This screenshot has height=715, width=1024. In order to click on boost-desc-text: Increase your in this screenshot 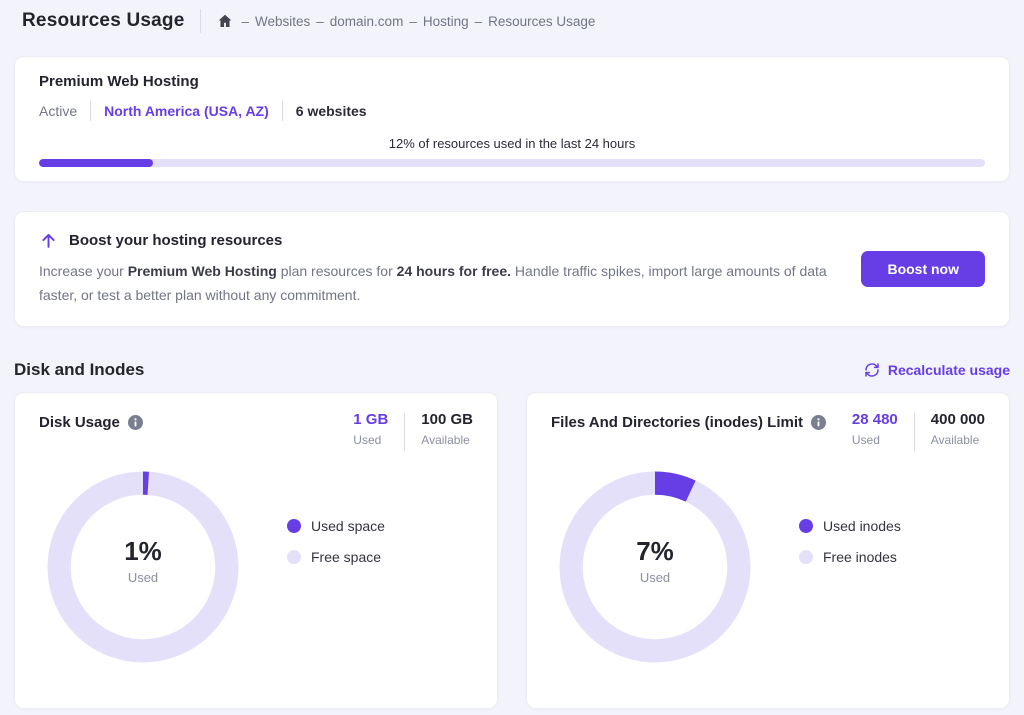, I will do `click(83, 271)`.